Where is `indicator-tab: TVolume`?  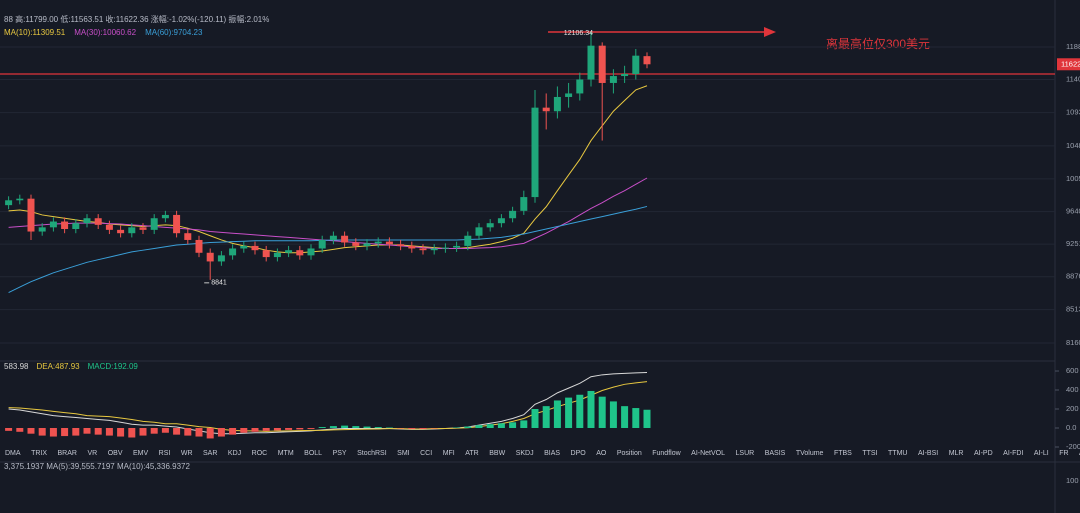 indicator-tab: TVolume is located at coordinates (810, 453).